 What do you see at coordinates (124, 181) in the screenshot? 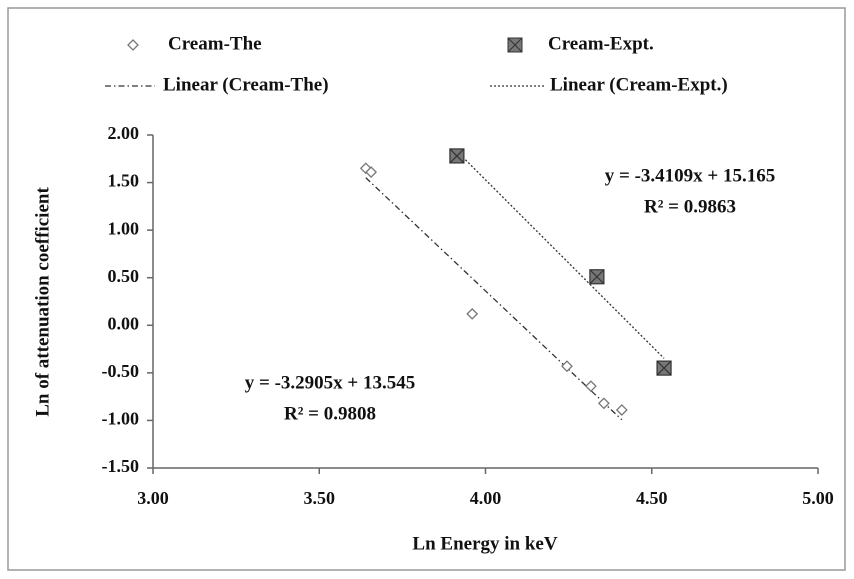
I see `y-tick-label: 1.50` at bounding box center [124, 181].